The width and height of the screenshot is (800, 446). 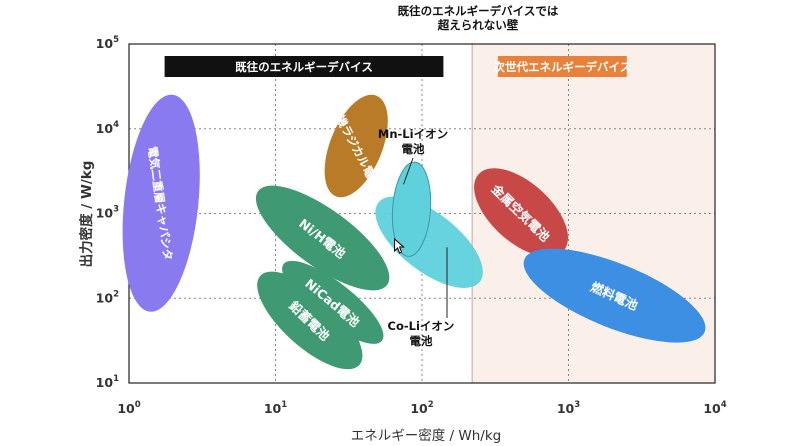 What do you see at coordinates (107, 43) in the screenshot?
I see `y-tick-label: 105` at bounding box center [107, 43].